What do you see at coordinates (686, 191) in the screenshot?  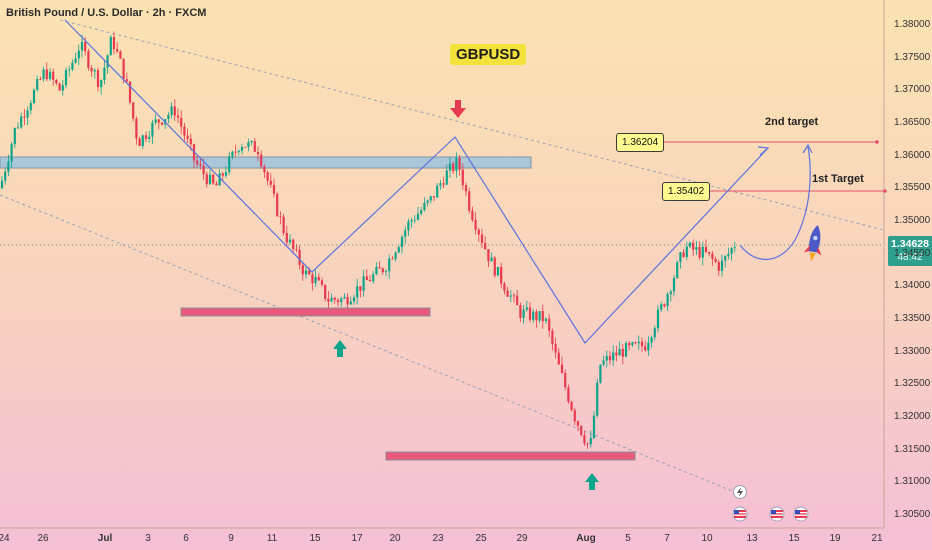 I see `target-1-value-box: 1.35402` at bounding box center [686, 191].